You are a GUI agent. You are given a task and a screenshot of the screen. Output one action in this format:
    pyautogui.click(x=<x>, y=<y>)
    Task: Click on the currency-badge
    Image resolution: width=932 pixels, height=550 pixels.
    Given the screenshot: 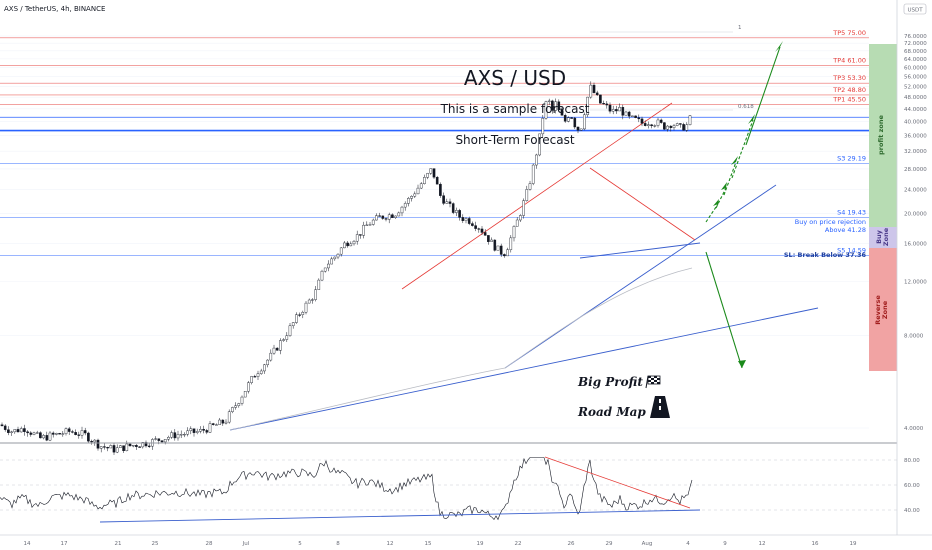 What is the action you would take?
    pyautogui.click(x=915, y=9)
    